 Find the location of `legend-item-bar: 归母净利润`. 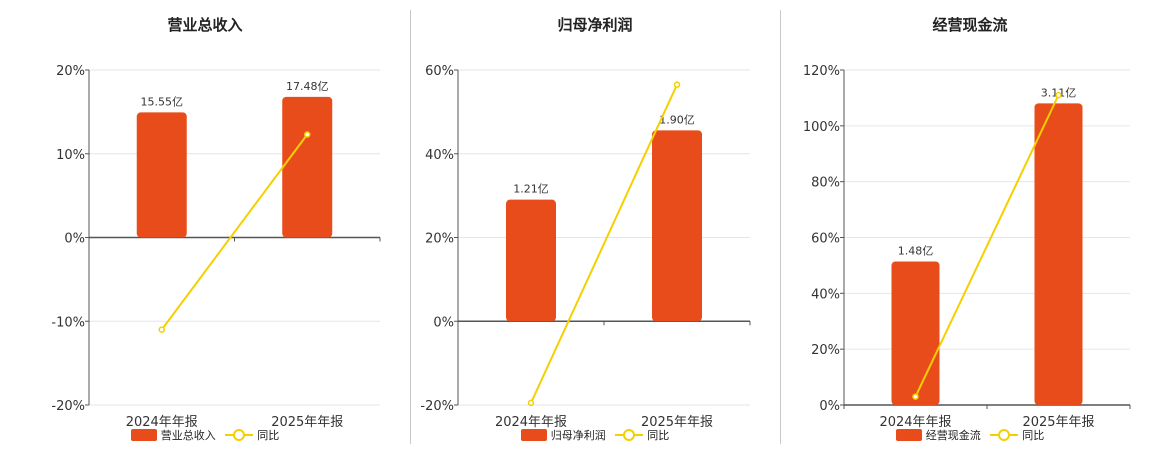

legend-item-bar: 归母净利润 is located at coordinates (563, 435).